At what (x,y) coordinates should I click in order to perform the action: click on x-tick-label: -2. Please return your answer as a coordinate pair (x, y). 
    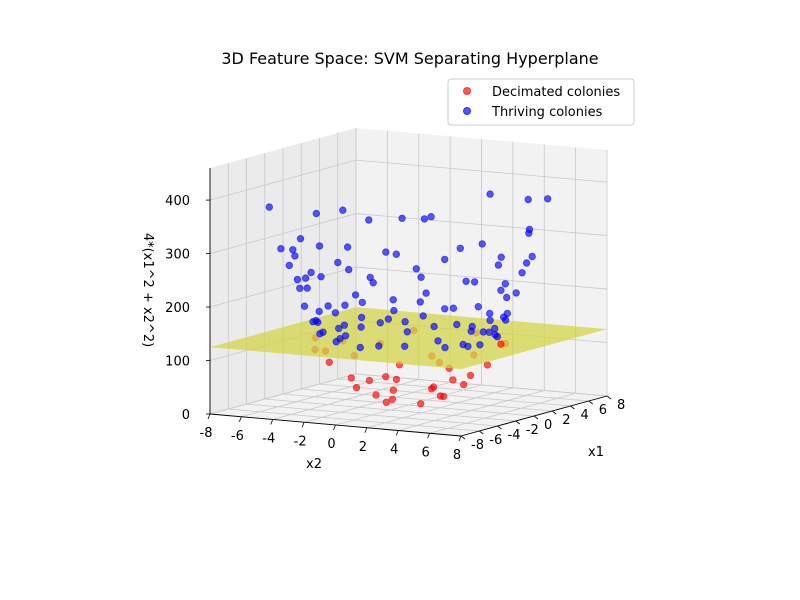
    Looking at the image, I should click on (532, 430).